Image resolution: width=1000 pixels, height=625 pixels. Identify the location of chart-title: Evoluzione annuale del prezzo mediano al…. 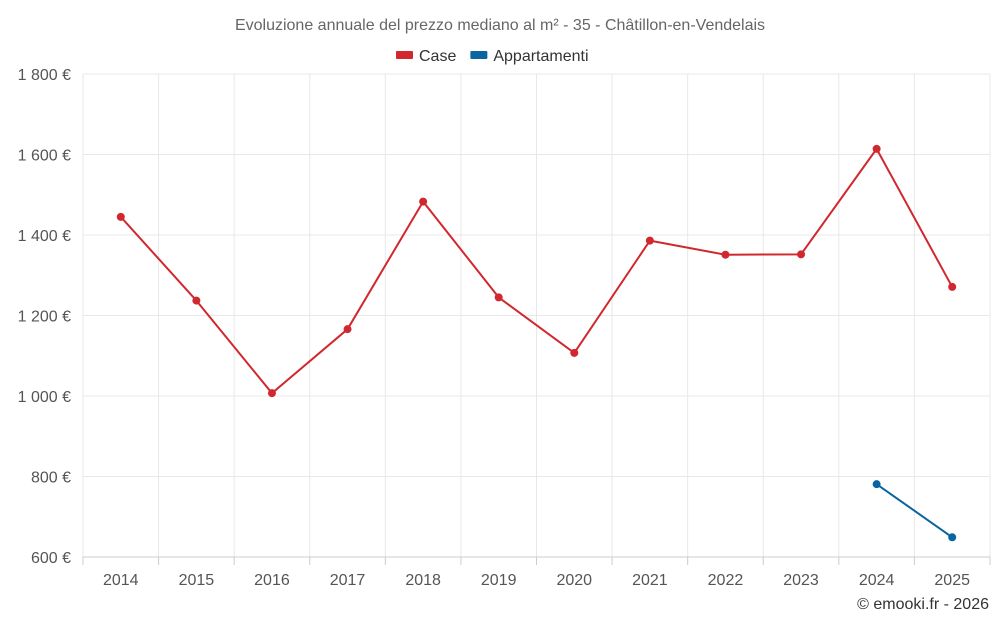
(500, 25).